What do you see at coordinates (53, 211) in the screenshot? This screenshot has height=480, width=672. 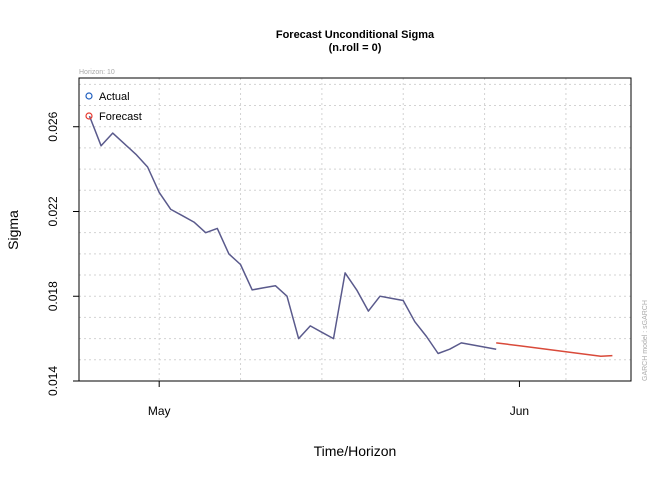 I see `y-tick-label: 0.022` at bounding box center [53, 211].